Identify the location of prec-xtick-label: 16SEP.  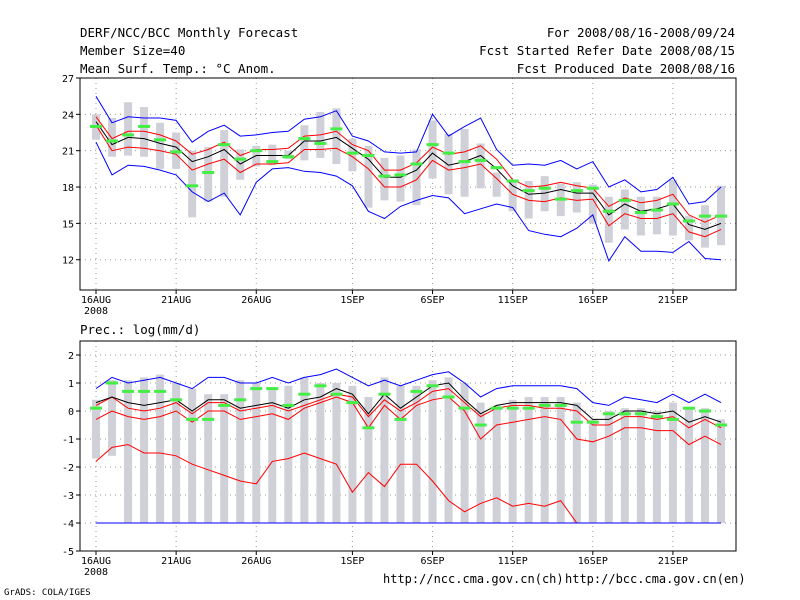
(593, 561).